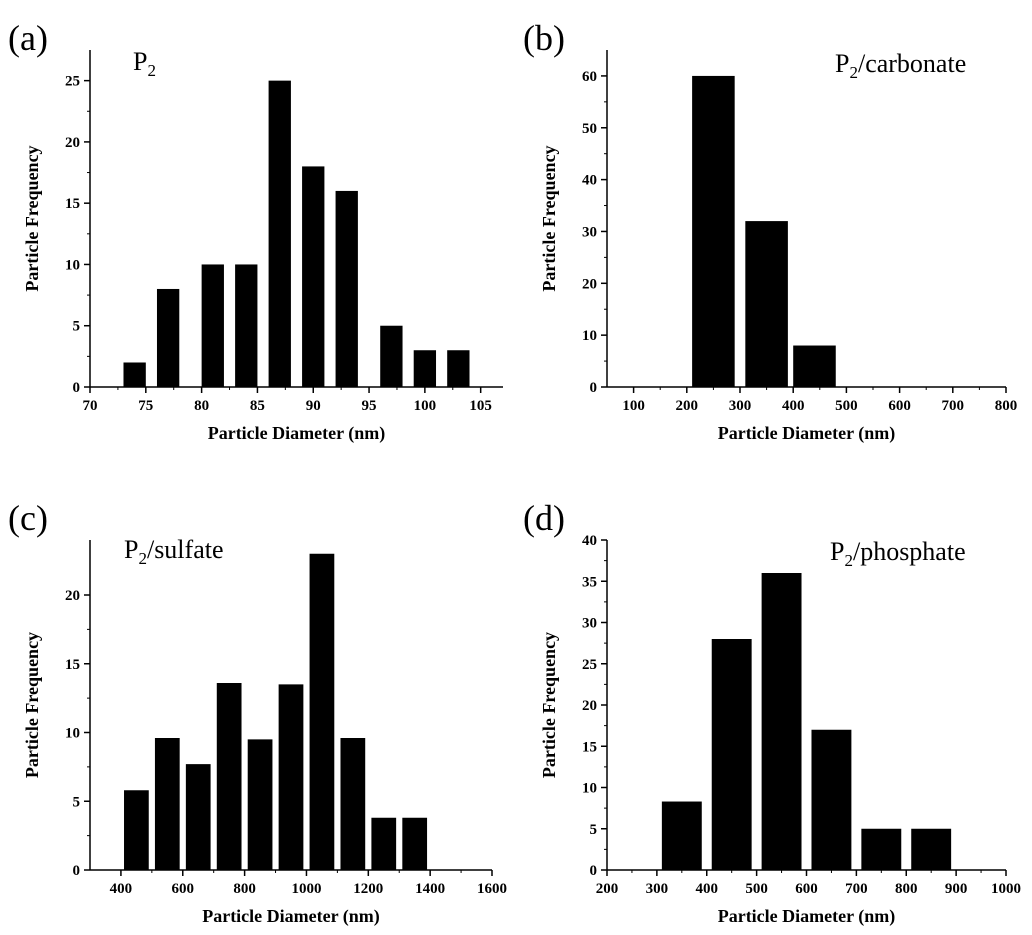 Image resolution: width=1032 pixels, height=935 pixels. Describe the element at coordinates (90, 406) in the screenshot. I see `x-tick-label: 70` at that location.